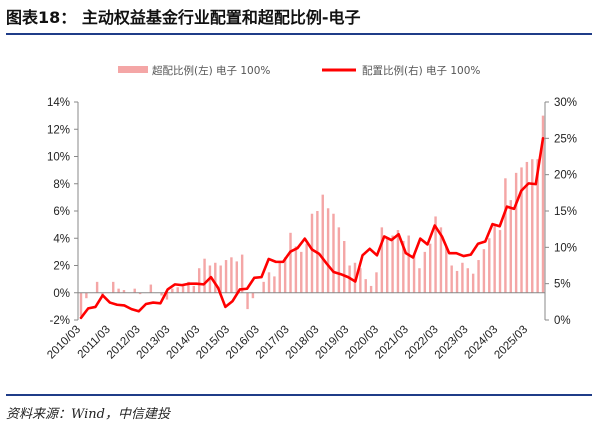 The image size is (598, 434). Describe the element at coordinates (421, 70) in the screenshot. I see `legend-line-label: 配置比例(右) 电子 100%` at that location.